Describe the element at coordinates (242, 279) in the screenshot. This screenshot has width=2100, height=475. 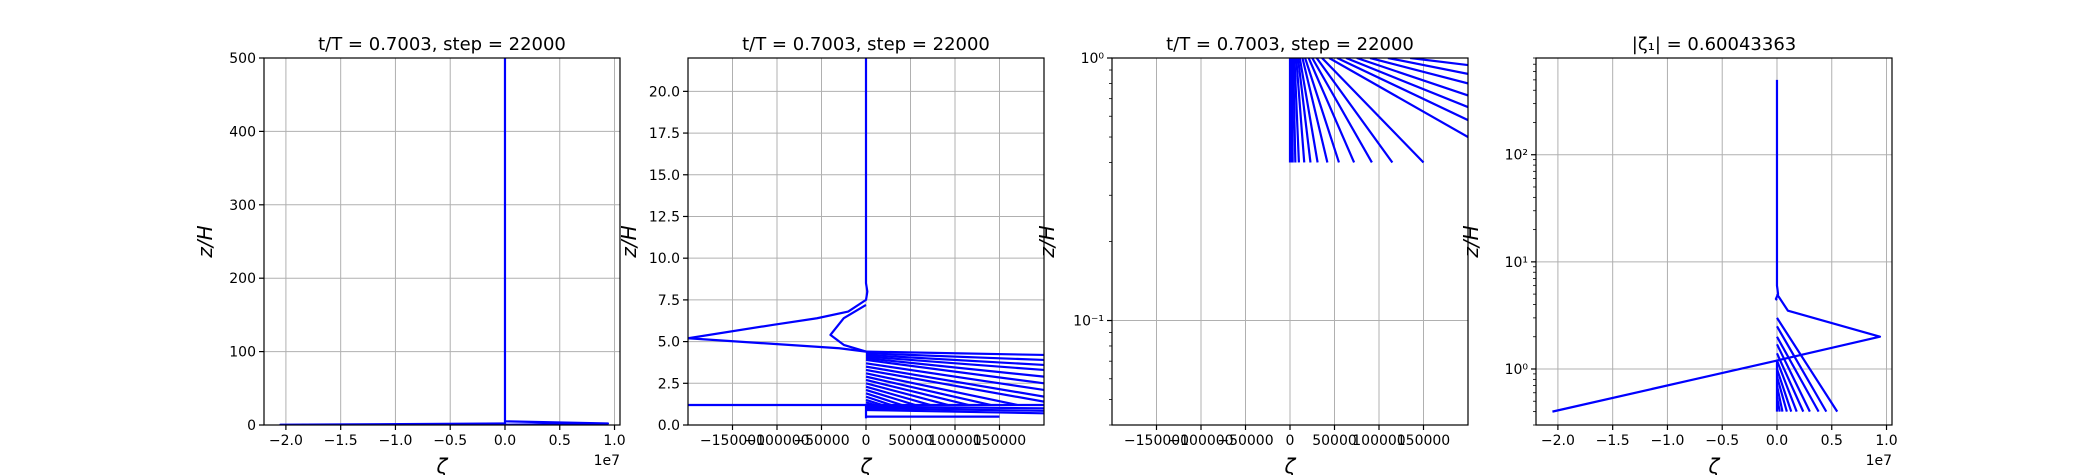
I see `y-tick-label: 200` at that location.